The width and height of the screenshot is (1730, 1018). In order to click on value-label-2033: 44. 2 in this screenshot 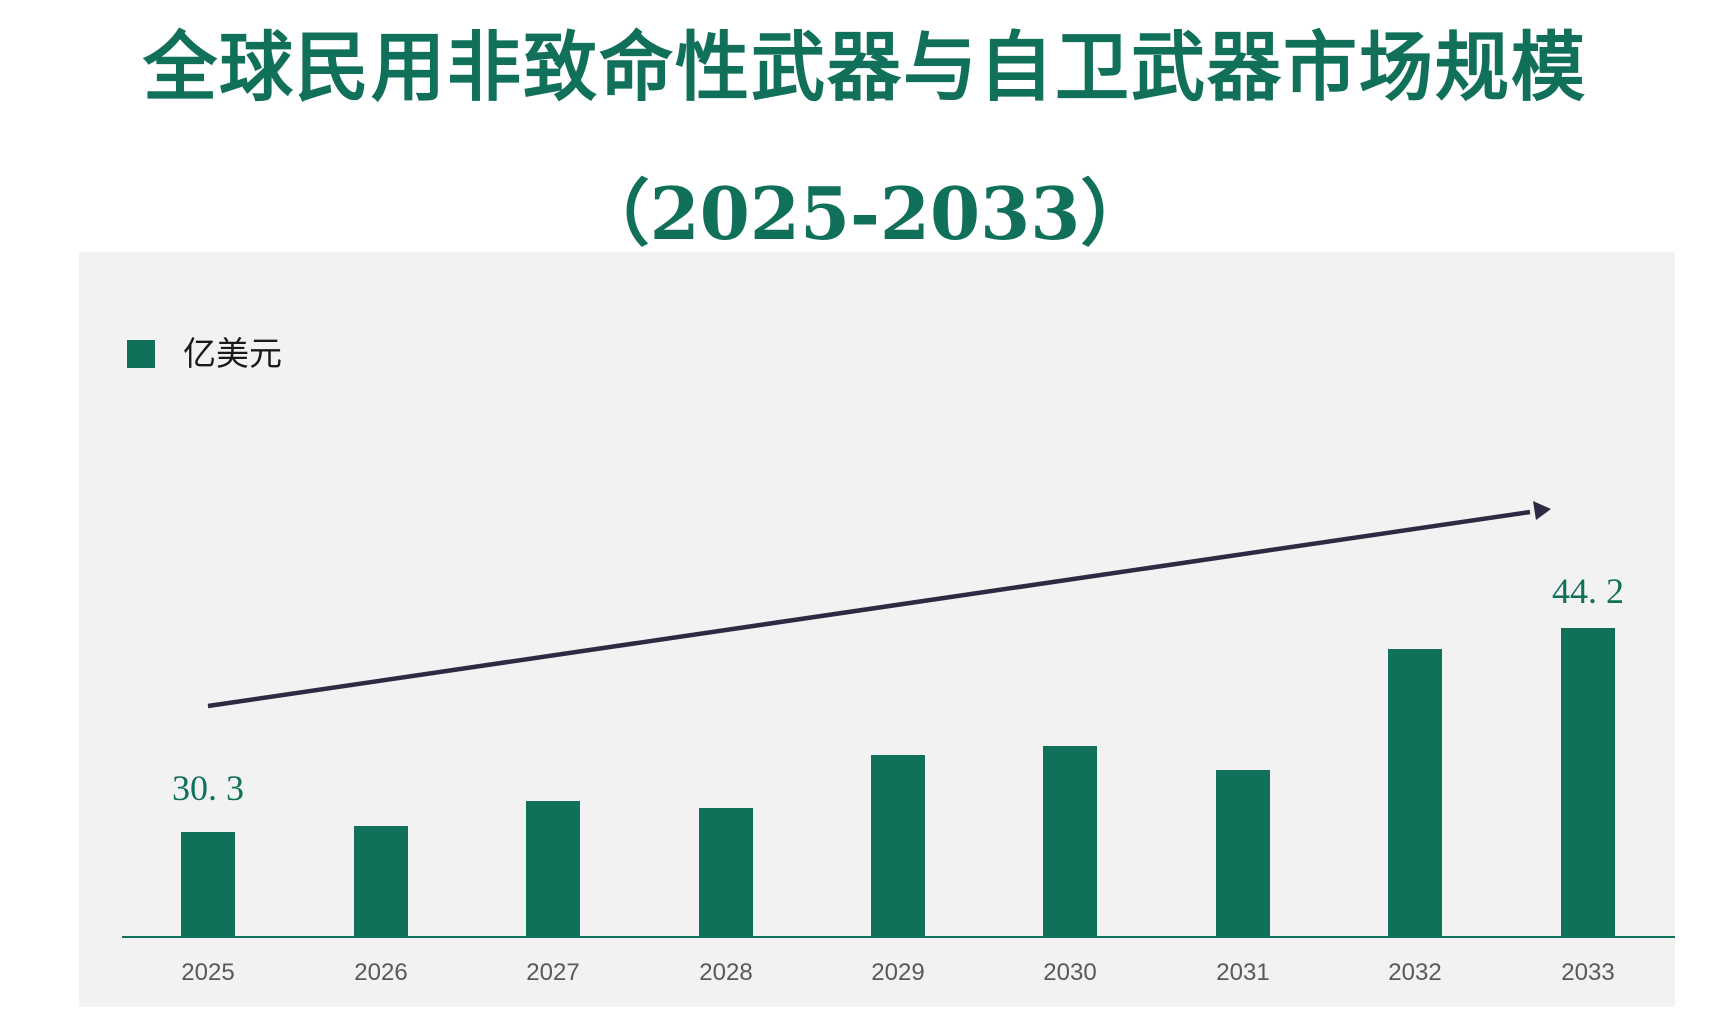, I will do `click(1588, 591)`.